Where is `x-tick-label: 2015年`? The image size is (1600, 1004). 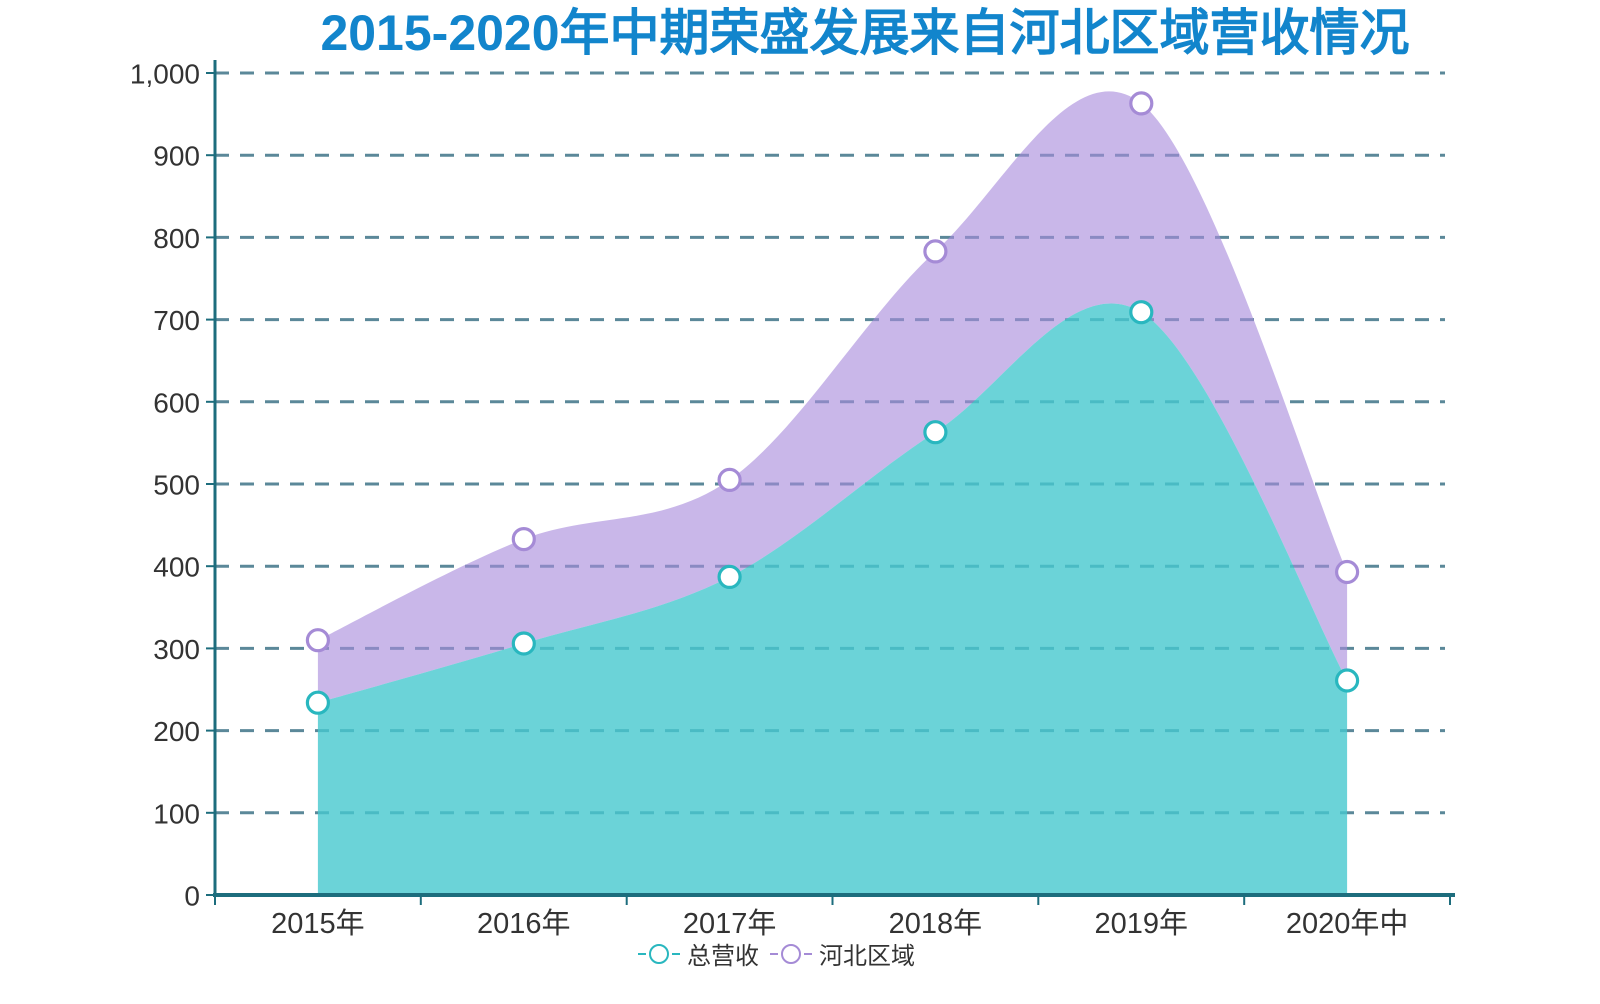 x-tick-label: 2015年 is located at coordinates (318, 923).